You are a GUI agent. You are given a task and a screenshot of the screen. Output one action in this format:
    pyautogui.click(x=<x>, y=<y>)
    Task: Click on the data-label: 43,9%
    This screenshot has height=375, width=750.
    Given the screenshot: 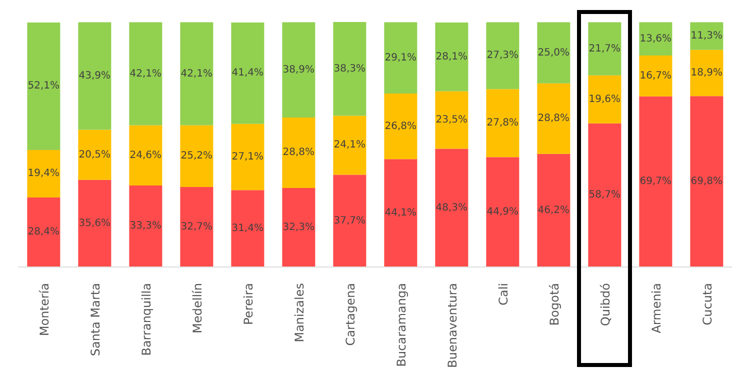 What is the action you would take?
    pyautogui.click(x=94, y=76)
    